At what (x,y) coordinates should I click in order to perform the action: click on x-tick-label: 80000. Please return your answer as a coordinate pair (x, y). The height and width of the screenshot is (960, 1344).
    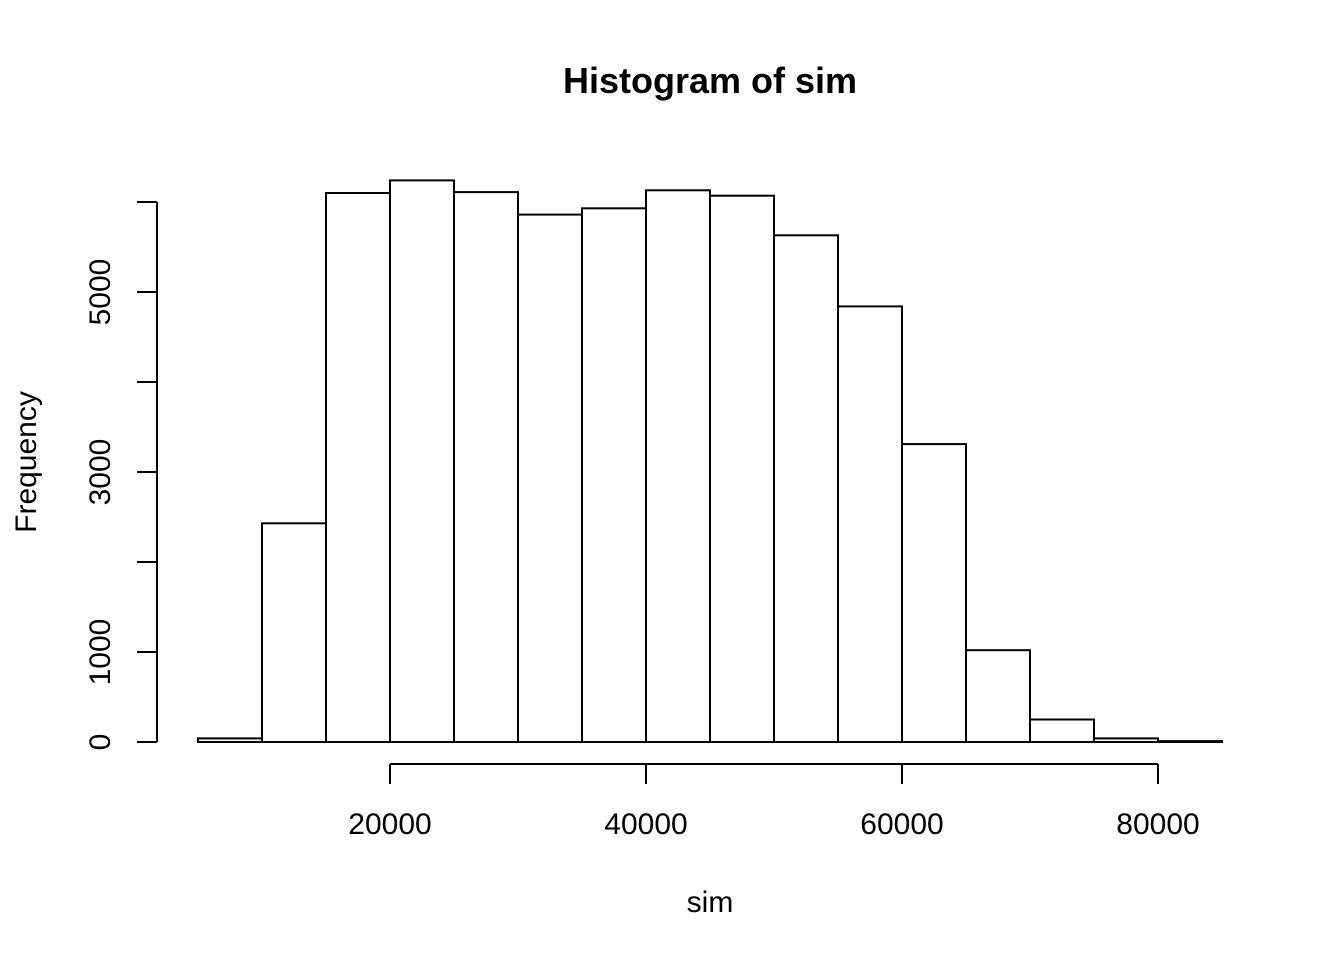
    Looking at the image, I should click on (1157, 824).